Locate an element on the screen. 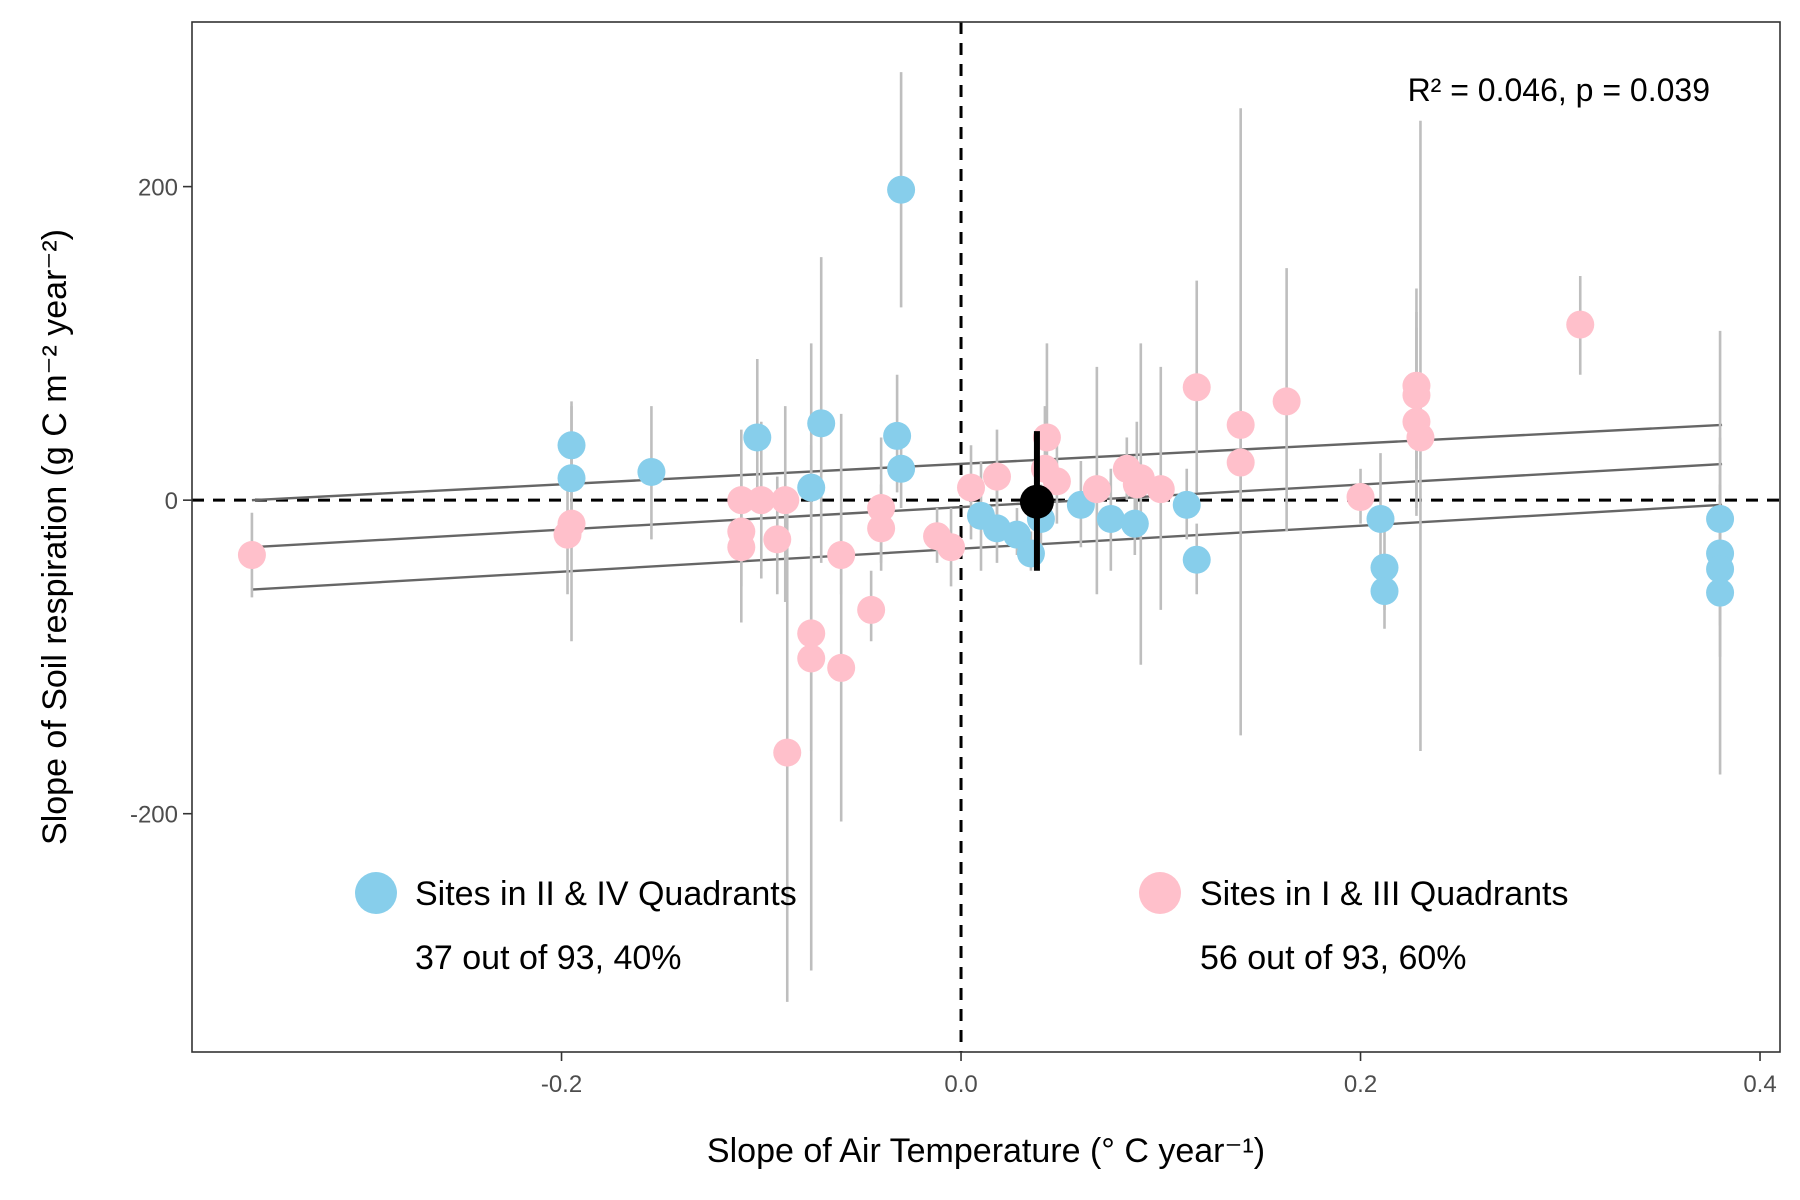 This screenshot has height=1200, width=1800. x-tick-label: 0.4 is located at coordinates (1759, 1084).